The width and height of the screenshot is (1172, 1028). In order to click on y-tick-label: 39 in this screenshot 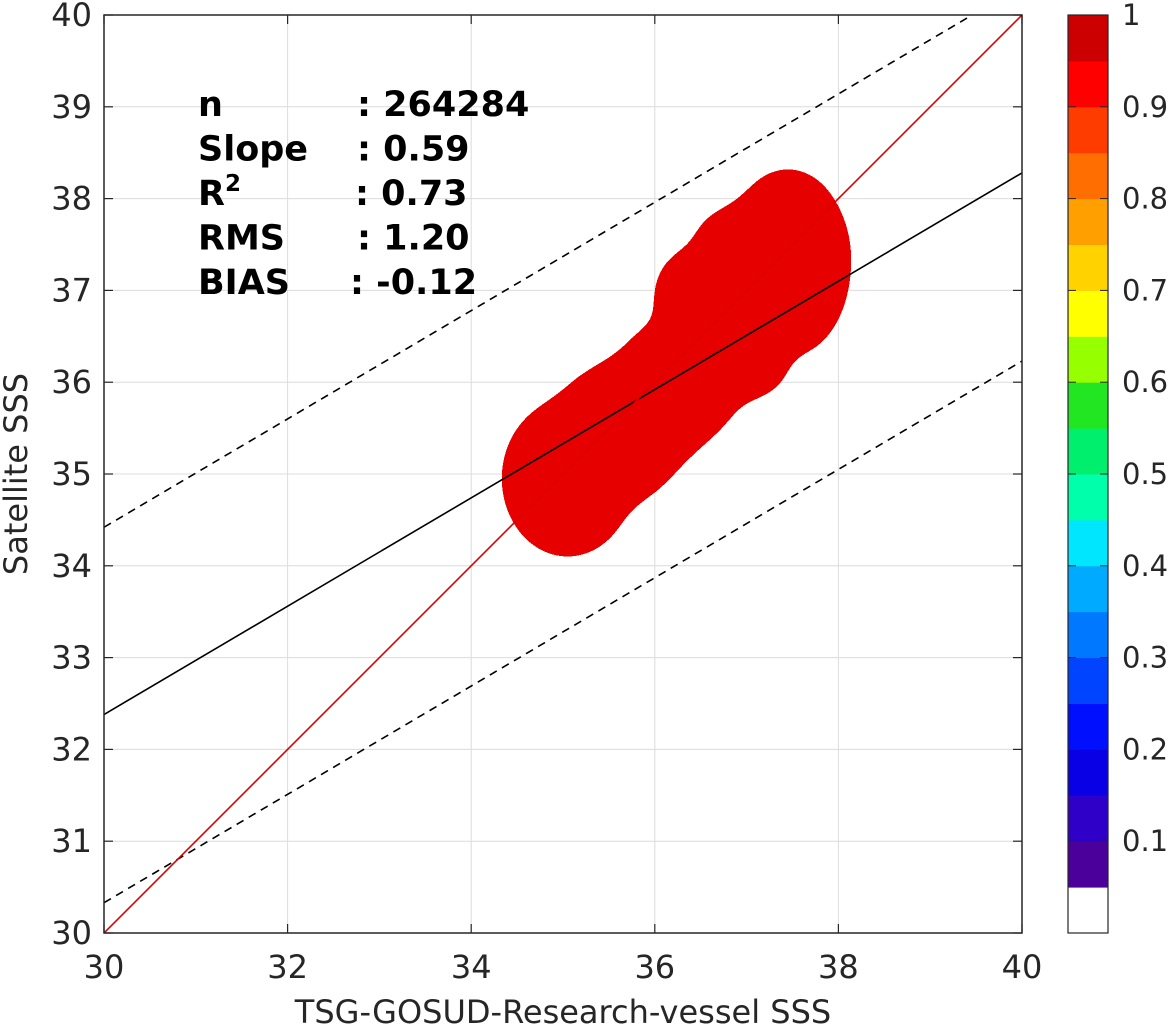, I will do `click(71, 107)`.